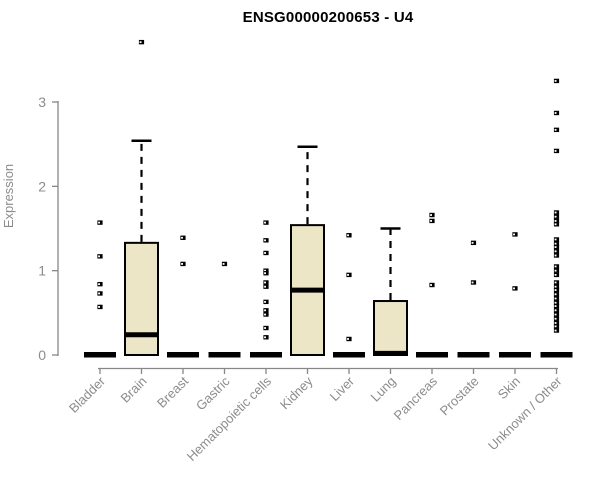 This screenshot has height=500, width=600. What do you see at coordinates (556, 355) in the screenshot?
I see `flat-box-unknown-other` at bounding box center [556, 355].